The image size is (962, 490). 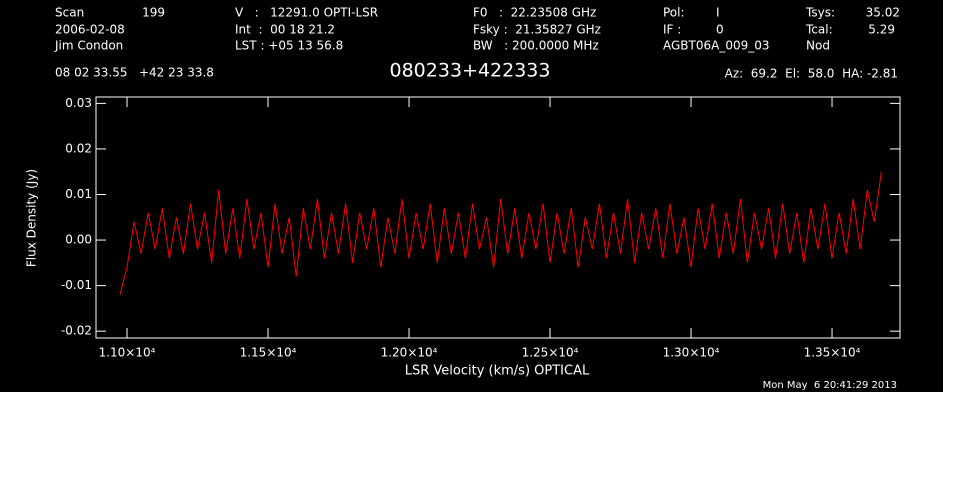 What do you see at coordinates (820, 13) in the screenshot?
I see `label: Tsys:` at bounding box center [820, 13].